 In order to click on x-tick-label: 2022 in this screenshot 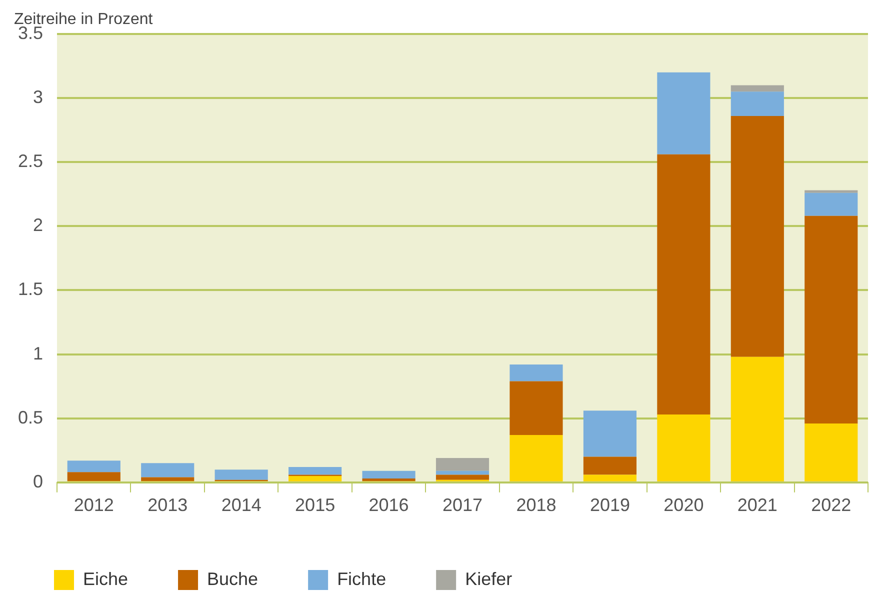, I will do `click(831, 505)`.